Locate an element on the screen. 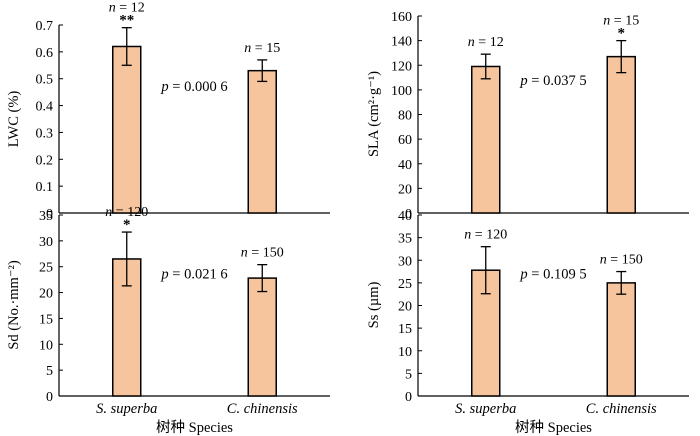 The height and width of the screenshot is (436, 700). panel-1-y-tick-label: 0.3 is located at coordinates (45, 133).